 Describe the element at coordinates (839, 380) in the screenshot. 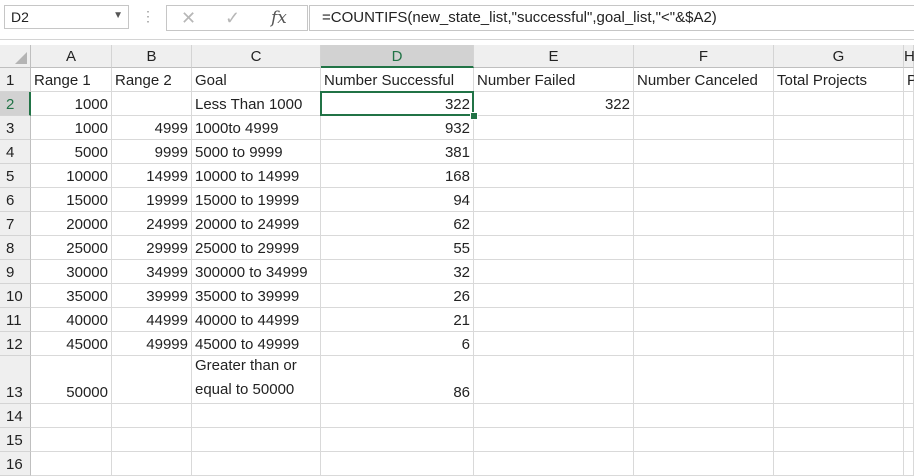

I see `cell-g13` at that location.